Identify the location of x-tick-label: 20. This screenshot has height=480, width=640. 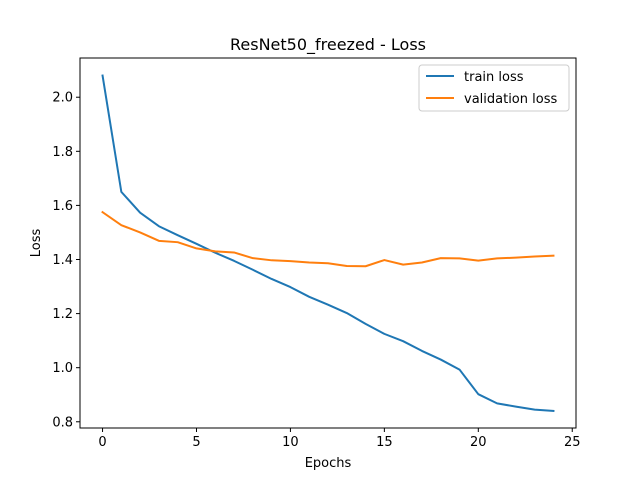
(478, 442).